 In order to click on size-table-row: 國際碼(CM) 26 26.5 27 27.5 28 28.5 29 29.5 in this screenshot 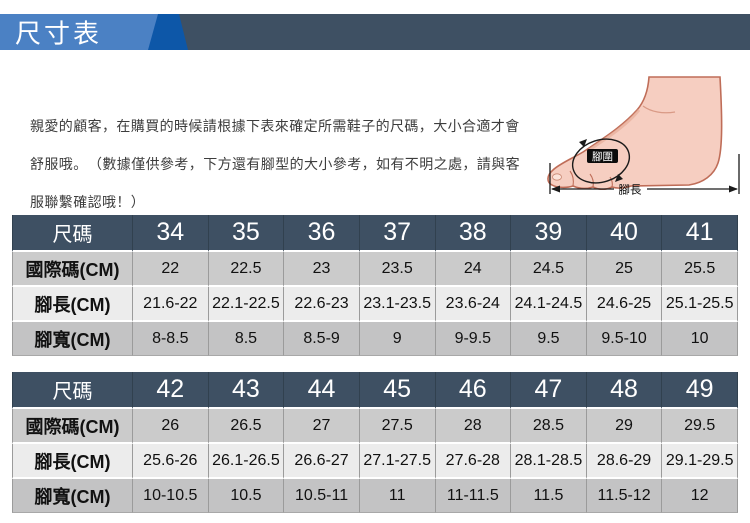, I will do `click(375, 426)`.